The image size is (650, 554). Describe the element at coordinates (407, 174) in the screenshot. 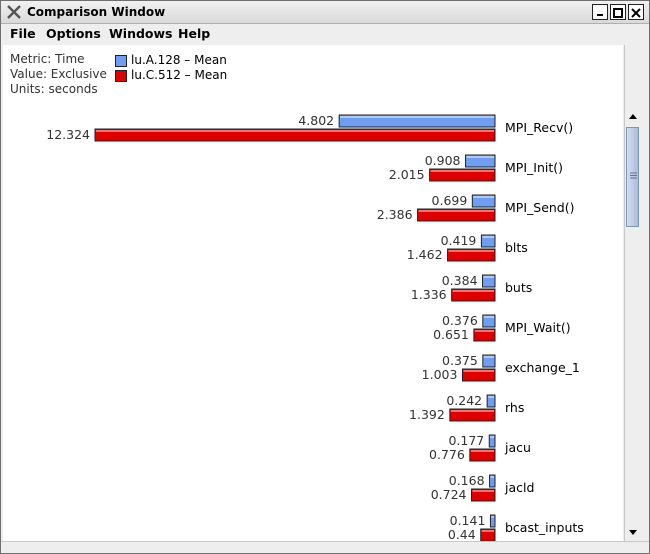

I see `value-label-2-1: 2.015` at that location.